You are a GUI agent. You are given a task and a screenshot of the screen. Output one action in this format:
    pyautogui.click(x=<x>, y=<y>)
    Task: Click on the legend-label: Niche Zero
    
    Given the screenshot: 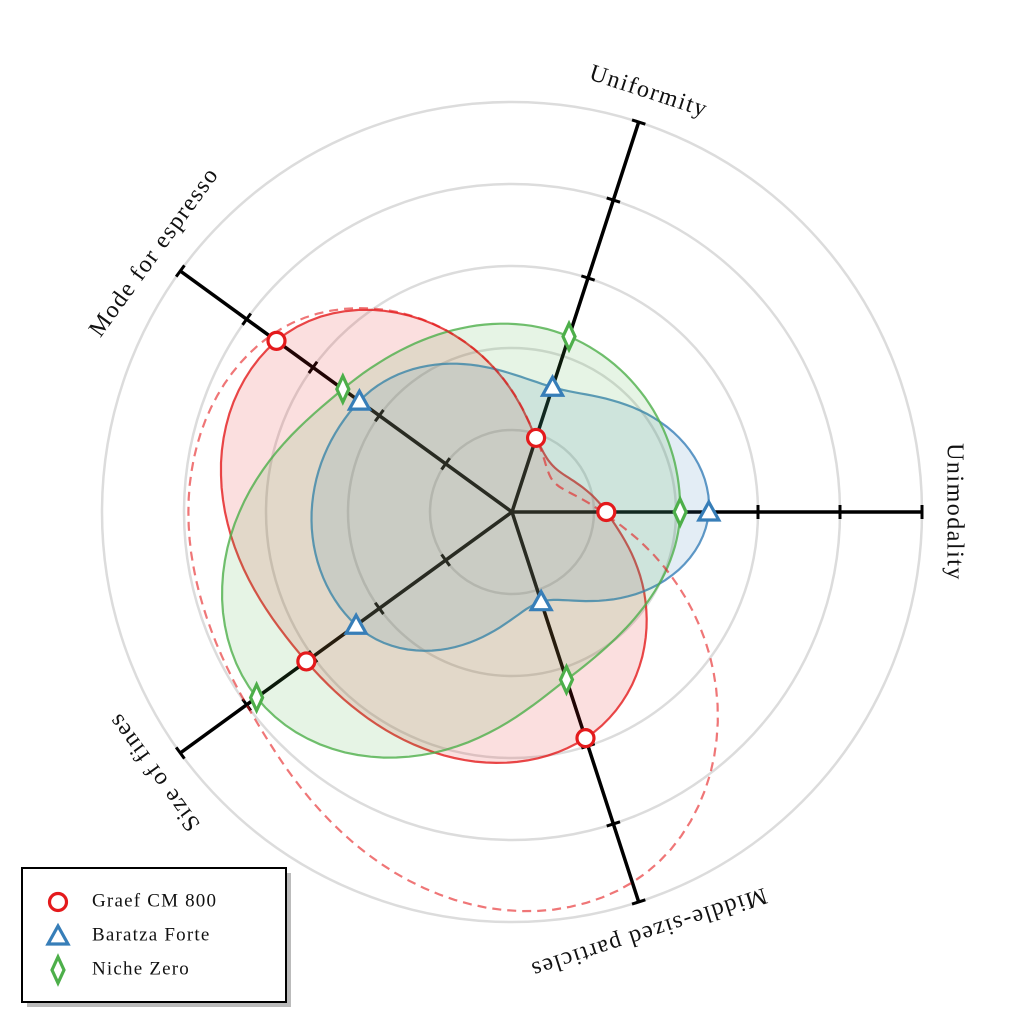 What is the action you would take?
    pyautogui.click(x=141, y=968)
    